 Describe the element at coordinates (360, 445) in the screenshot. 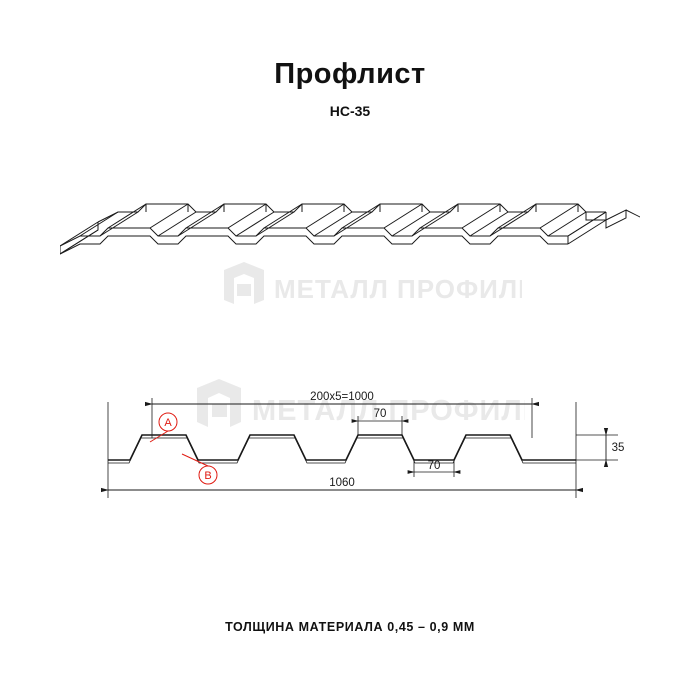

I see `cross-section-drawing: 200x5=1000 1060 35` at that location.